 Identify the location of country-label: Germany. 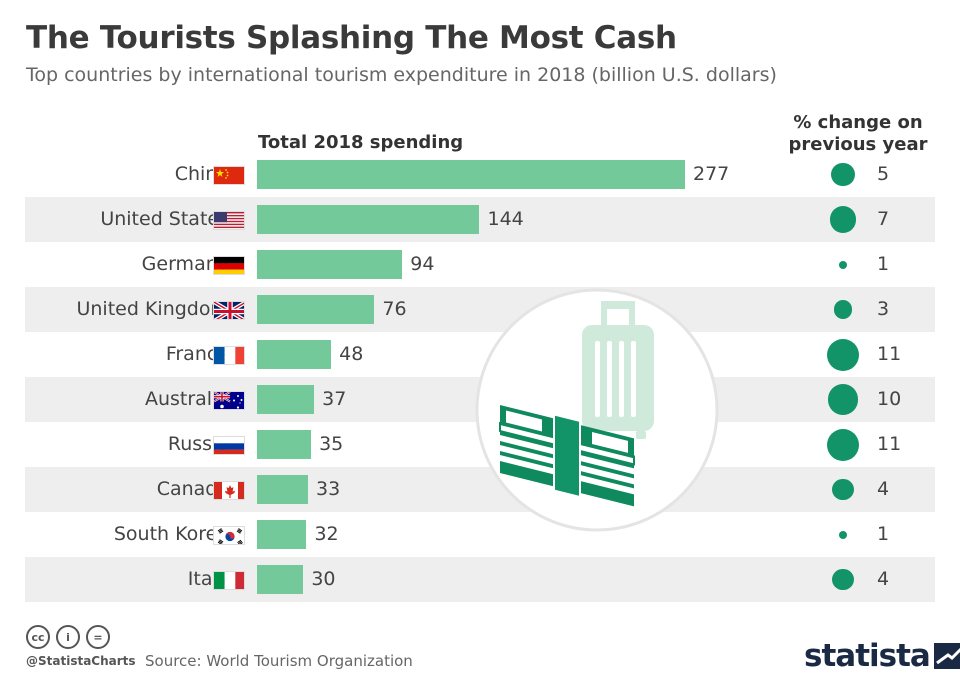
(185, 264).